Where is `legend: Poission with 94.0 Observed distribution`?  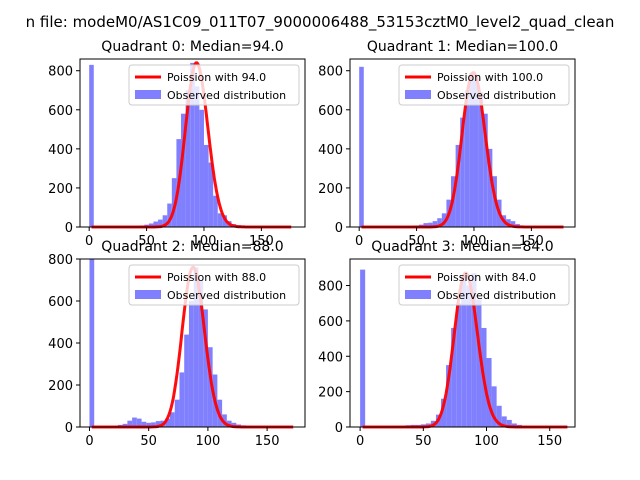
legend: Poission with 94.0 Observed distribution is located at coordinates (214, 85).